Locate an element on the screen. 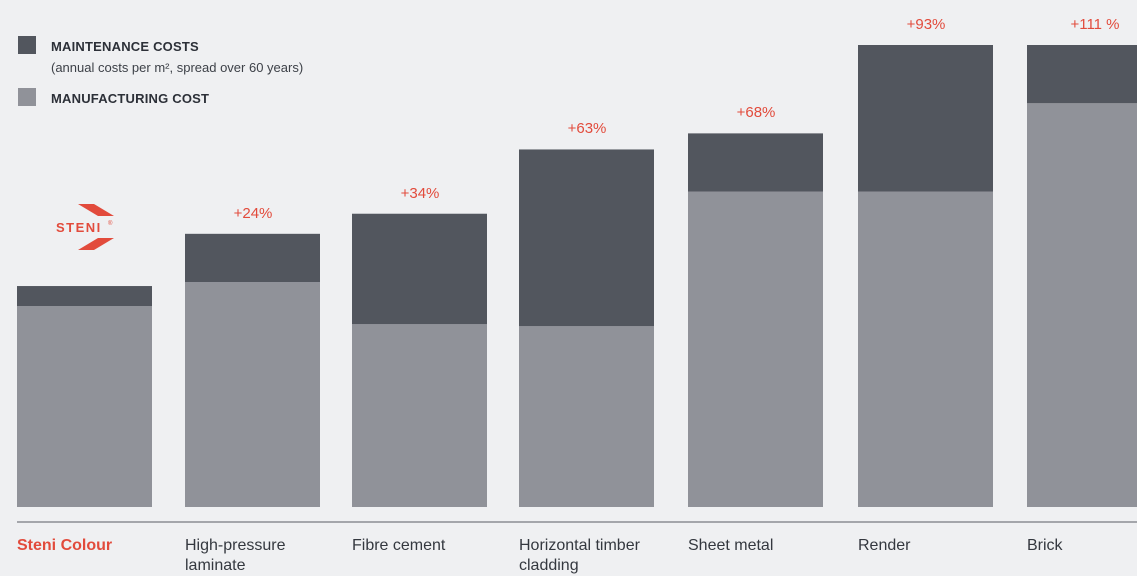 This screenshot has width=1137, height=576. category-label-6: Brick is located at coordinates (1045, 545).